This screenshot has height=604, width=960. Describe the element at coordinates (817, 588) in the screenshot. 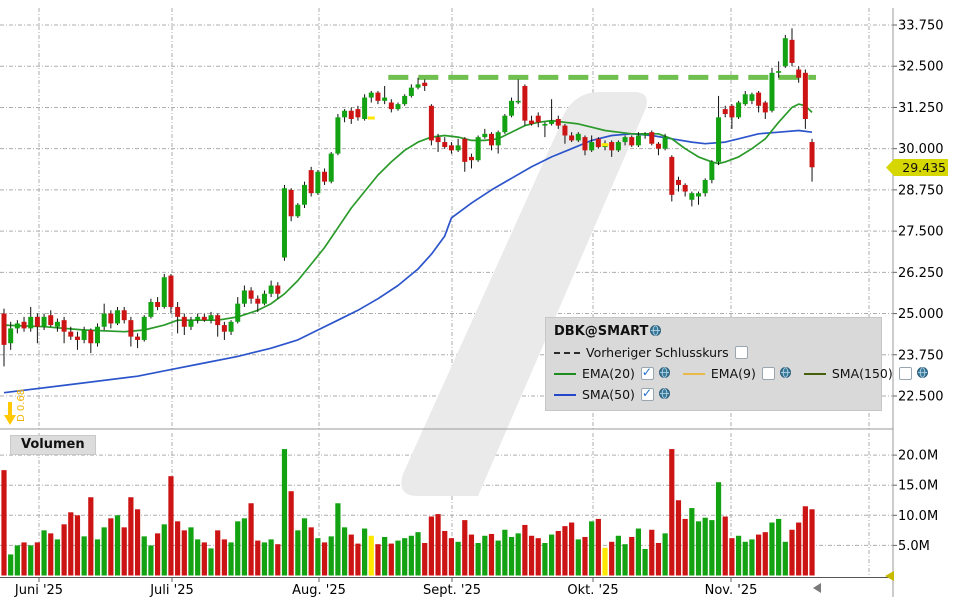

I see `timeline-end-arrow-icon` at that location.